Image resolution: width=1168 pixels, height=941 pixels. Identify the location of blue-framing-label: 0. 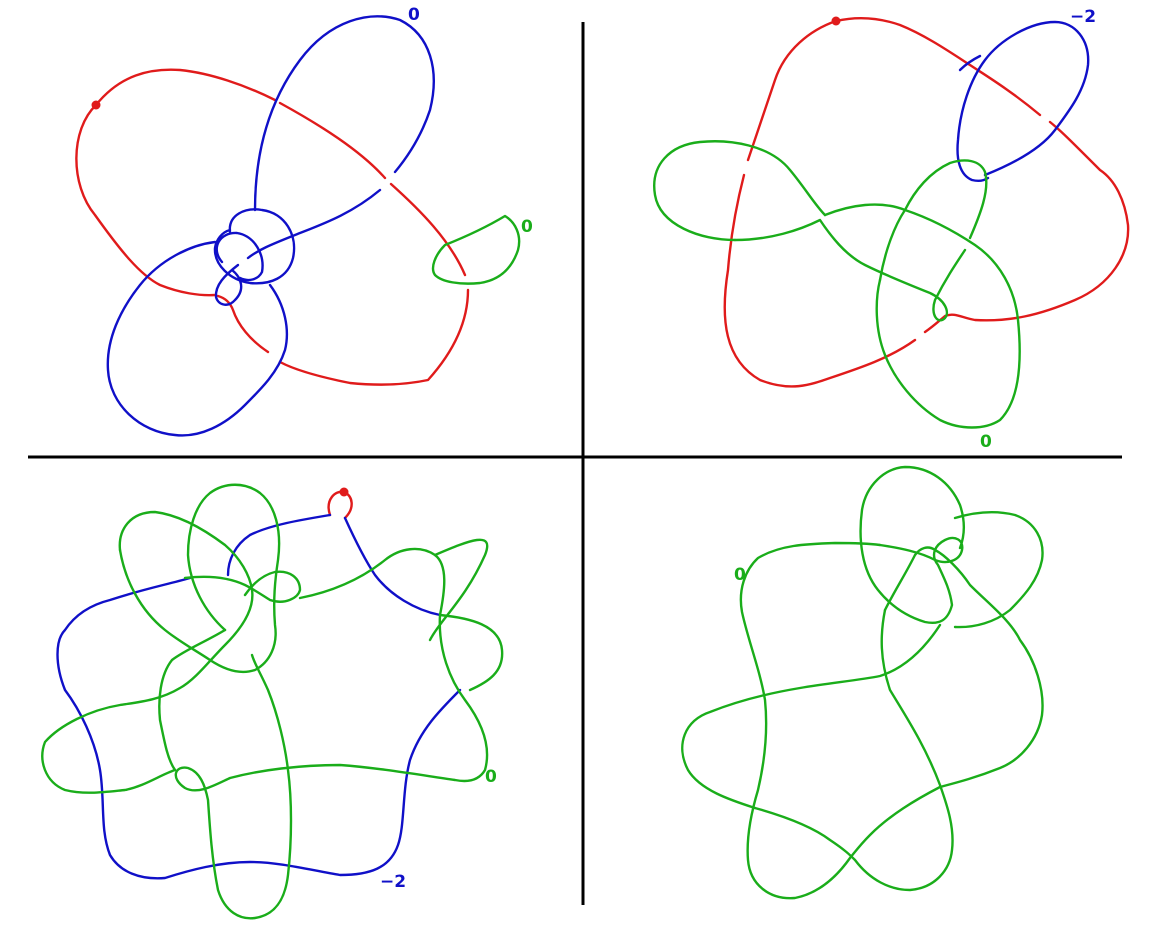
(414, 15).